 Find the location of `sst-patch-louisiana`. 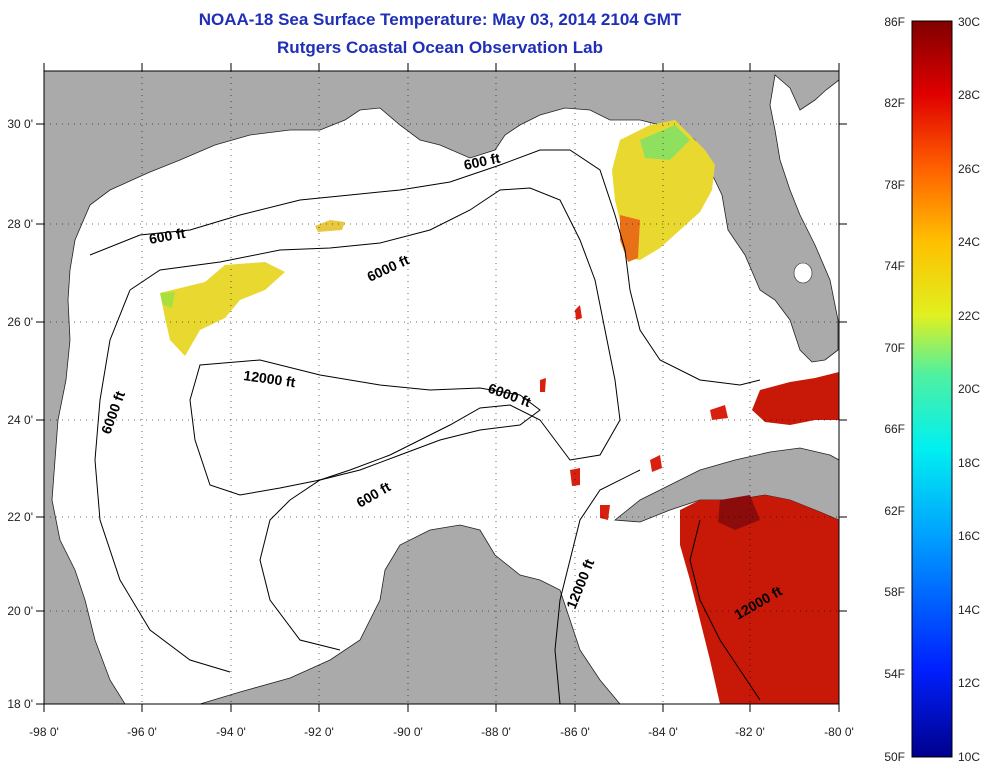

sst-patch-louisiana is located at coordinates (330, 226).